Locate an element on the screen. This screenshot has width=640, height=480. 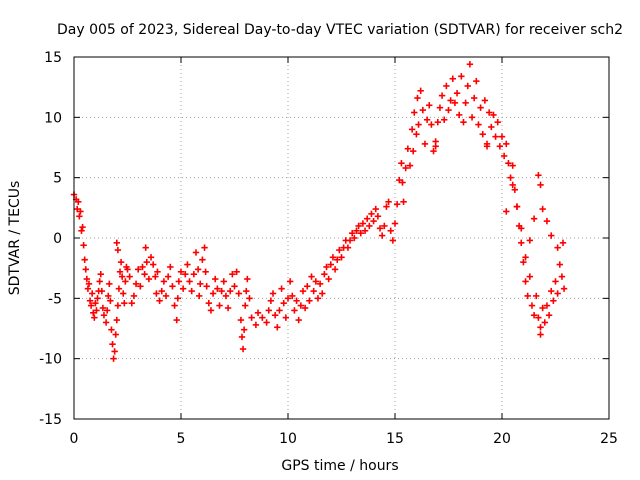
x-tick-label: 20 is located at coordinates (502, 439).